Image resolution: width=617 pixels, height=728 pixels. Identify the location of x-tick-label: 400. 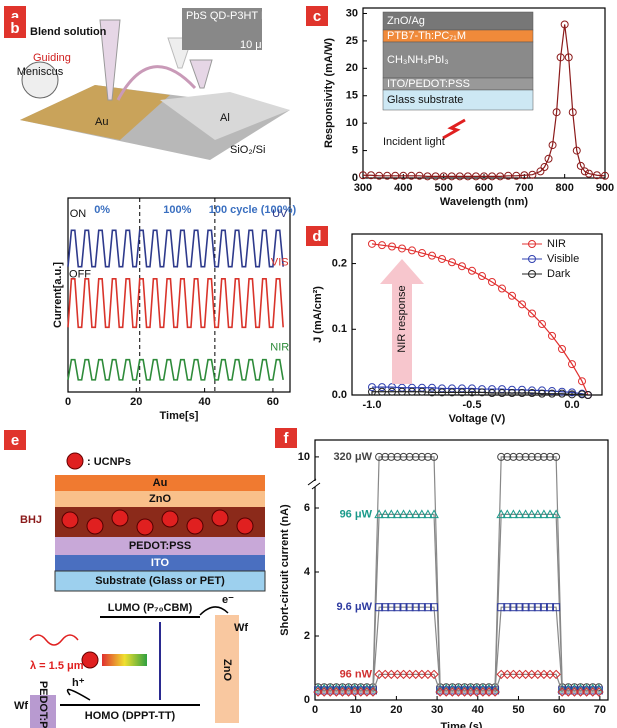
(403, 188).